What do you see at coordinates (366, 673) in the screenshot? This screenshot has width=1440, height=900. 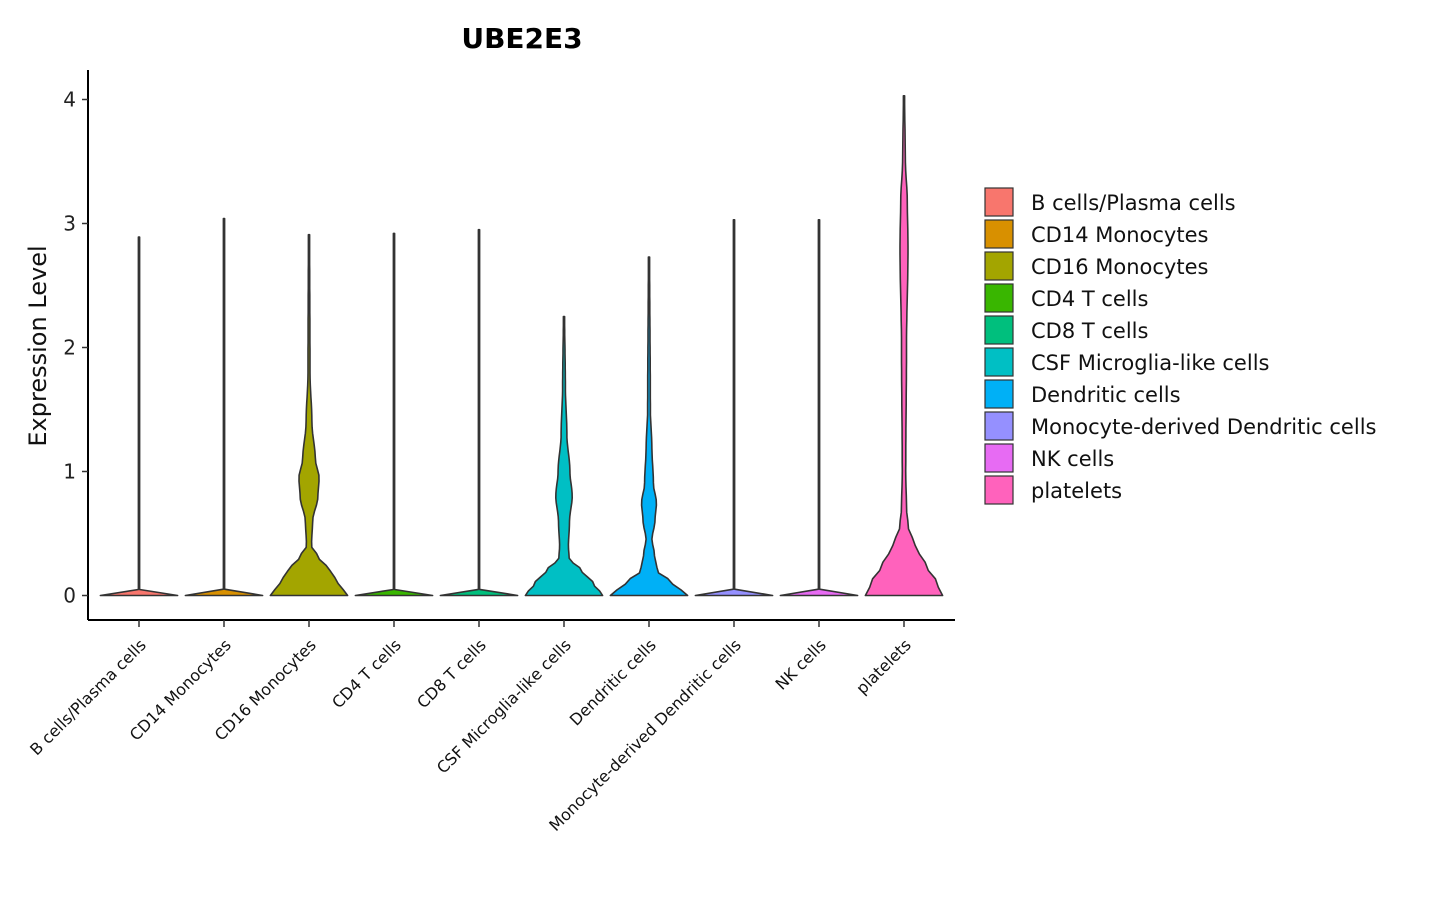 I see `x-tick-label: CD4 T cells` at bounding box center [366, 673].